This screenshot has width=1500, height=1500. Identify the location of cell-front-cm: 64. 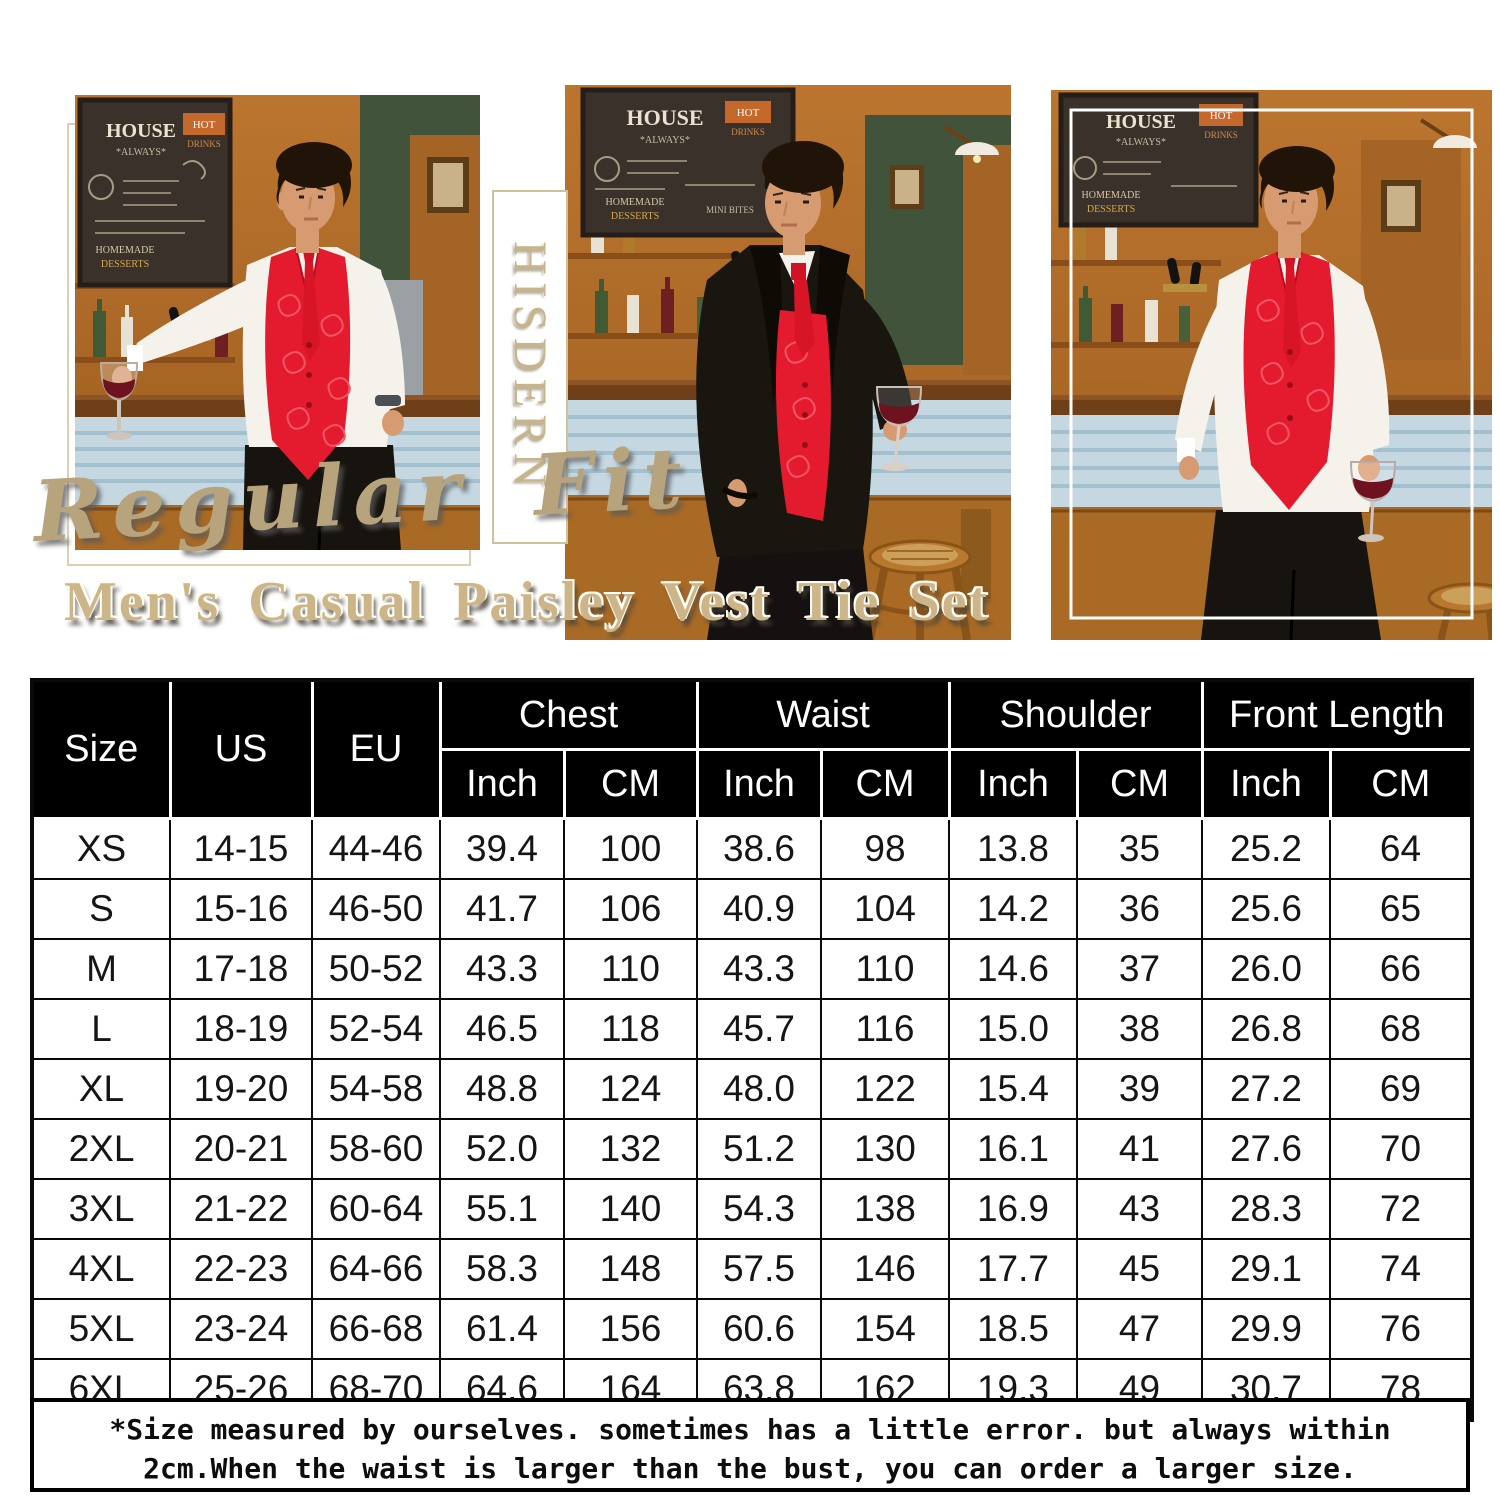
(1401, 848).